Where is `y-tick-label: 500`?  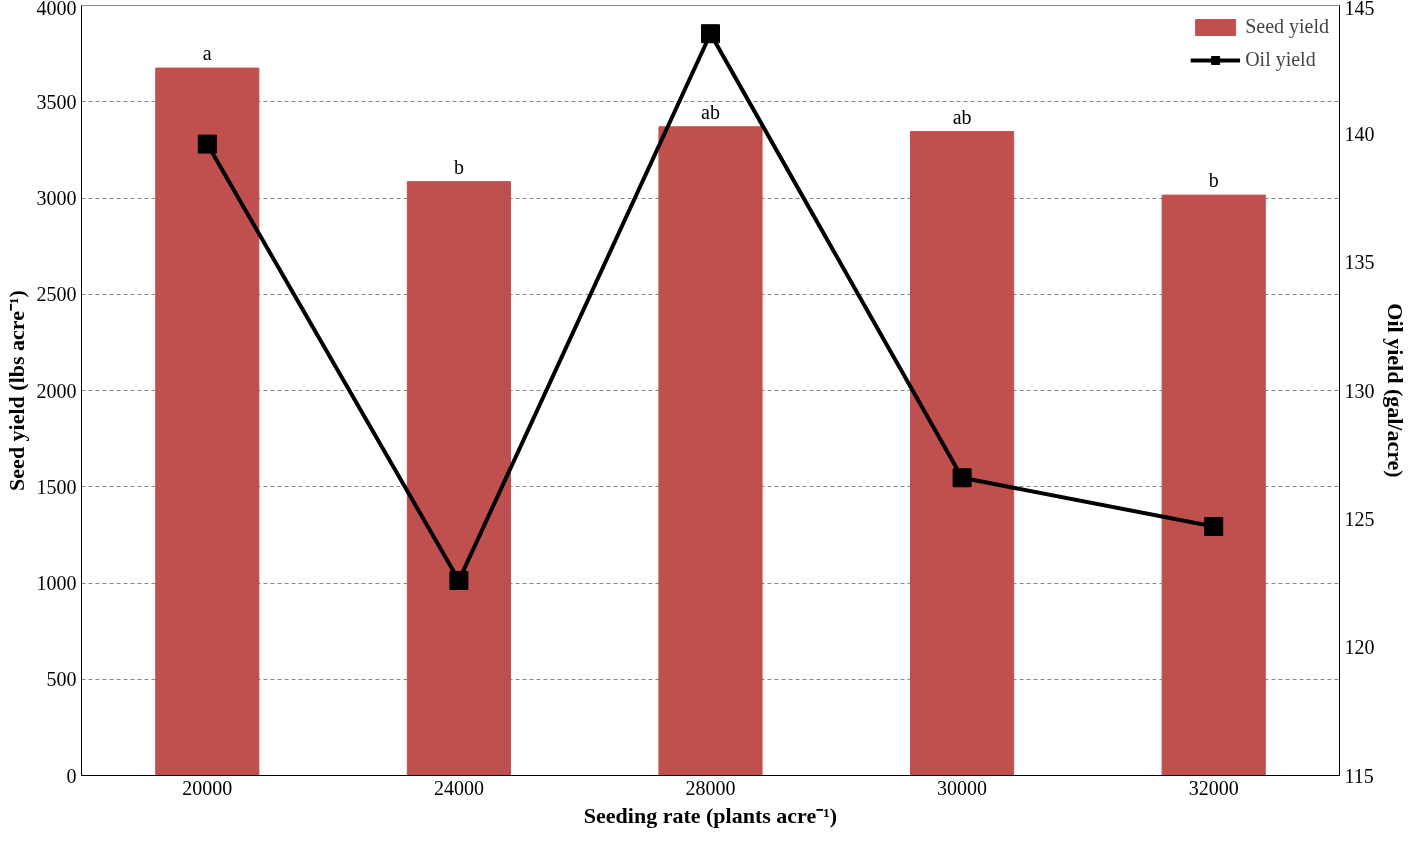 y-tick-label: 500 is located at coordinates (61, 679).